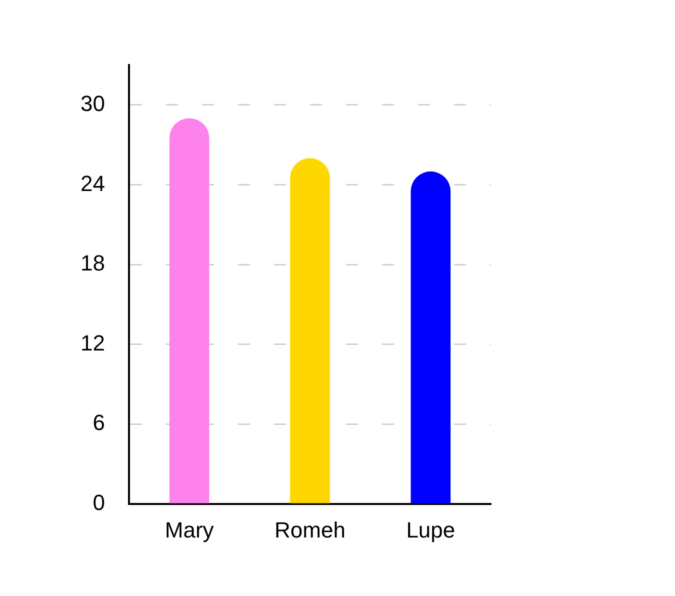  Describe the element at coordinates (92, 103) in the screenshot. I see `y-tick-label: 30` at that location.